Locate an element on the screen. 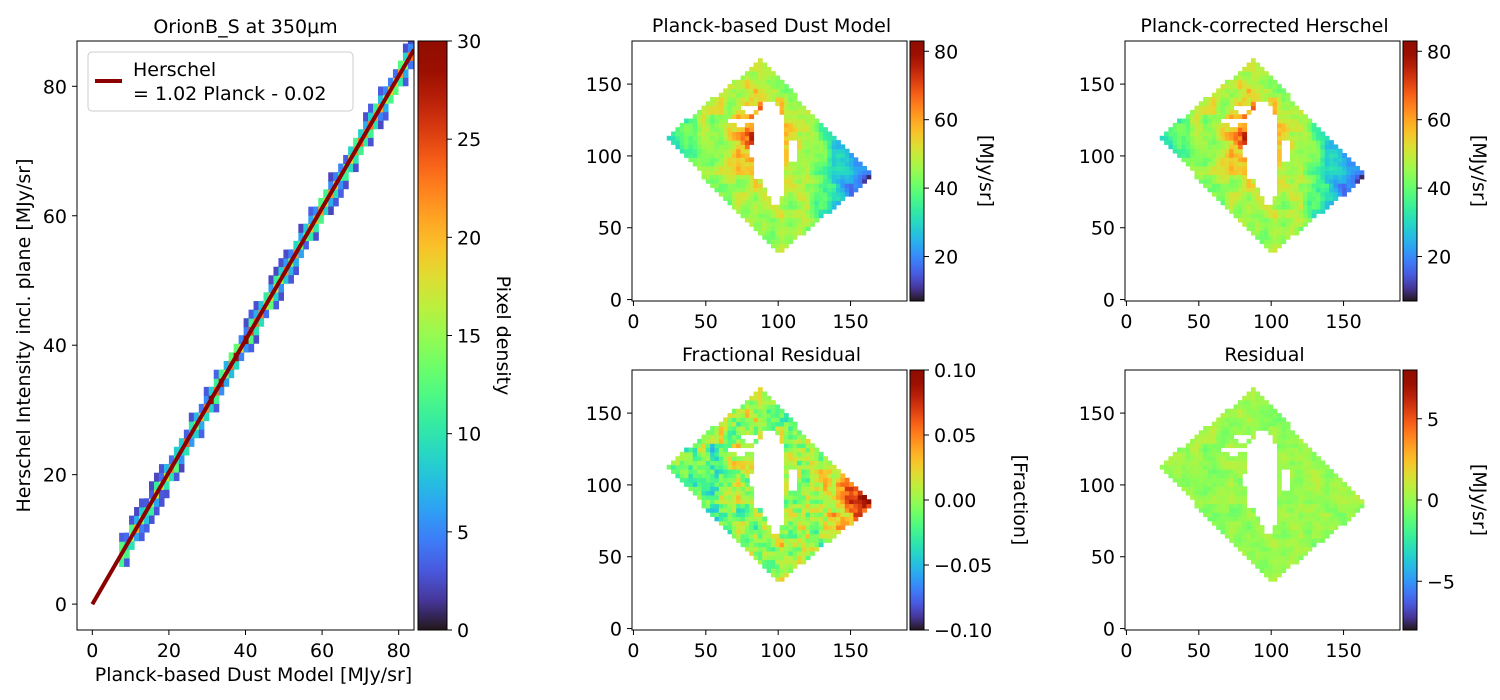 Image resolution: width=1500 pixels, height=700 pixels. legend-label-line1: Herschel is located at coordinates (174, 70).